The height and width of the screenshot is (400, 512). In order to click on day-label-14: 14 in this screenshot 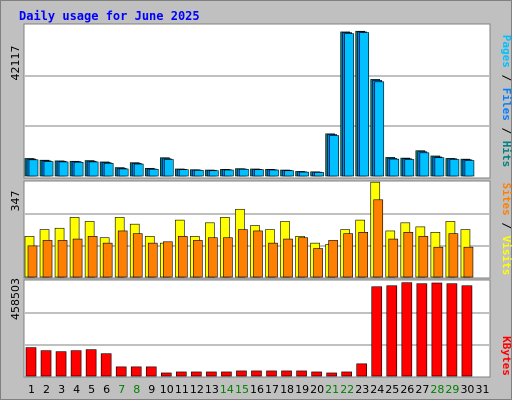, I will do `click(227, 389)`.